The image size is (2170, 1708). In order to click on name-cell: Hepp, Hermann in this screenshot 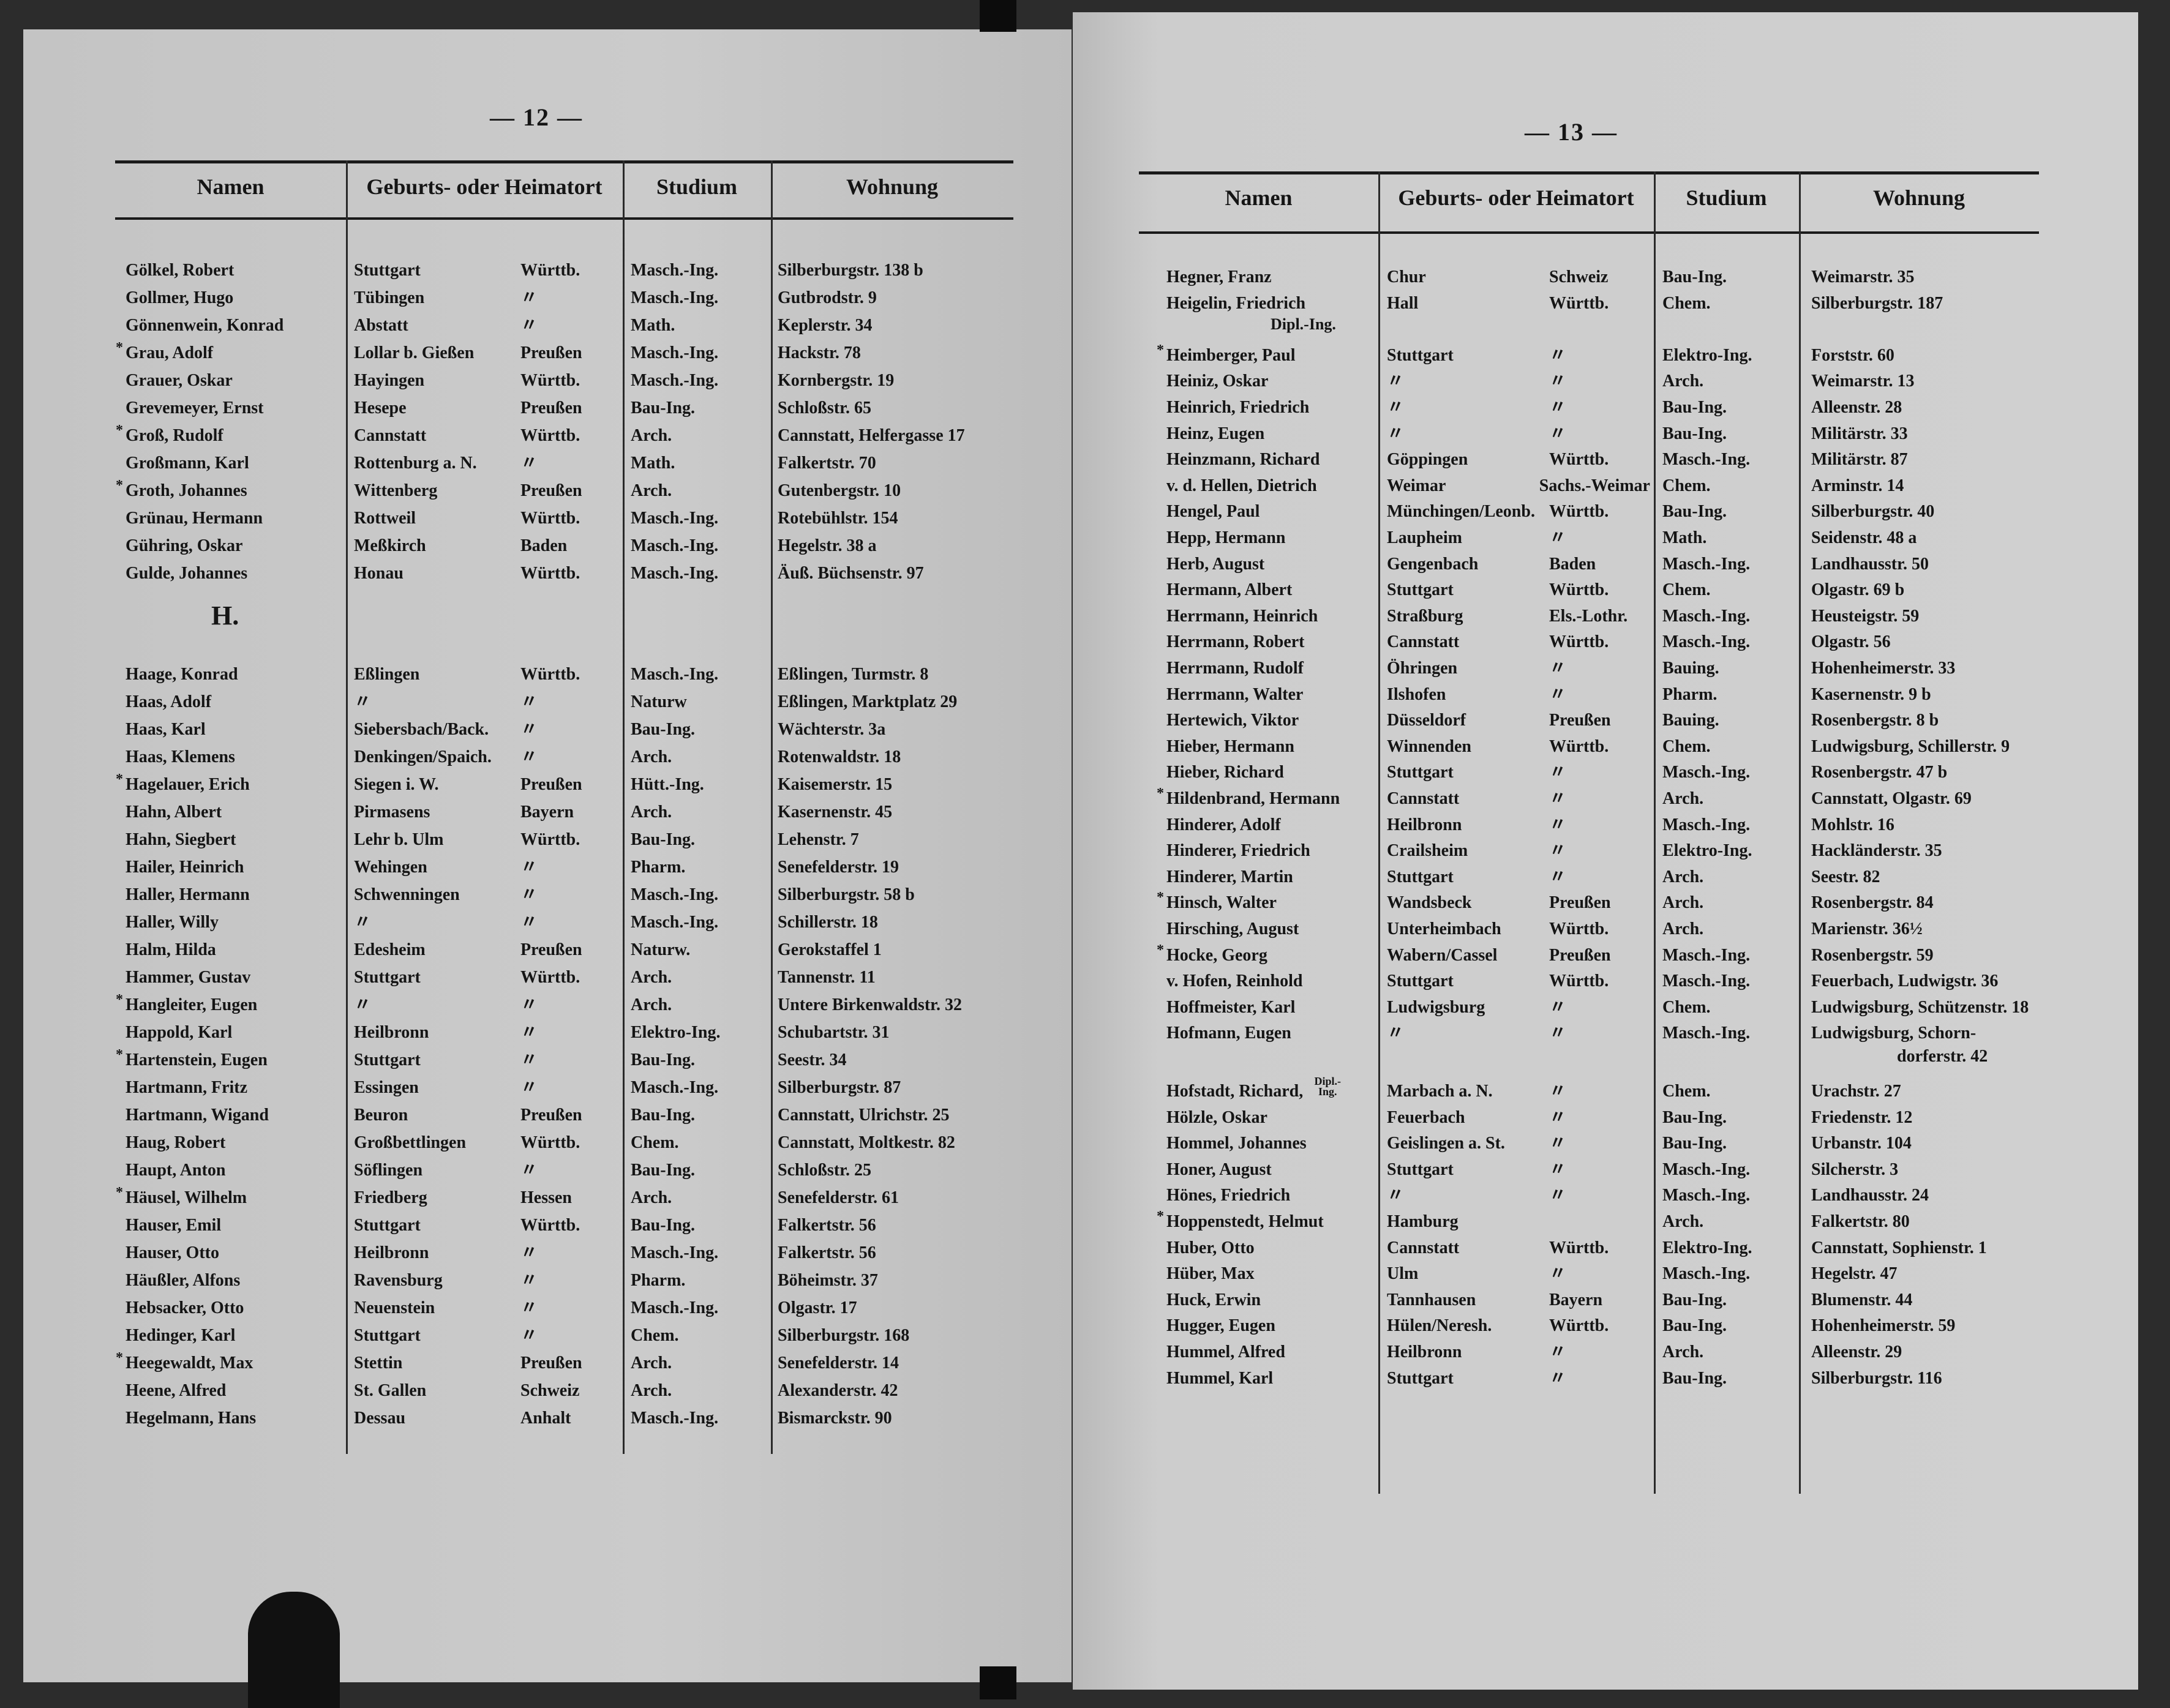, I will do `click(1226, 537)`.